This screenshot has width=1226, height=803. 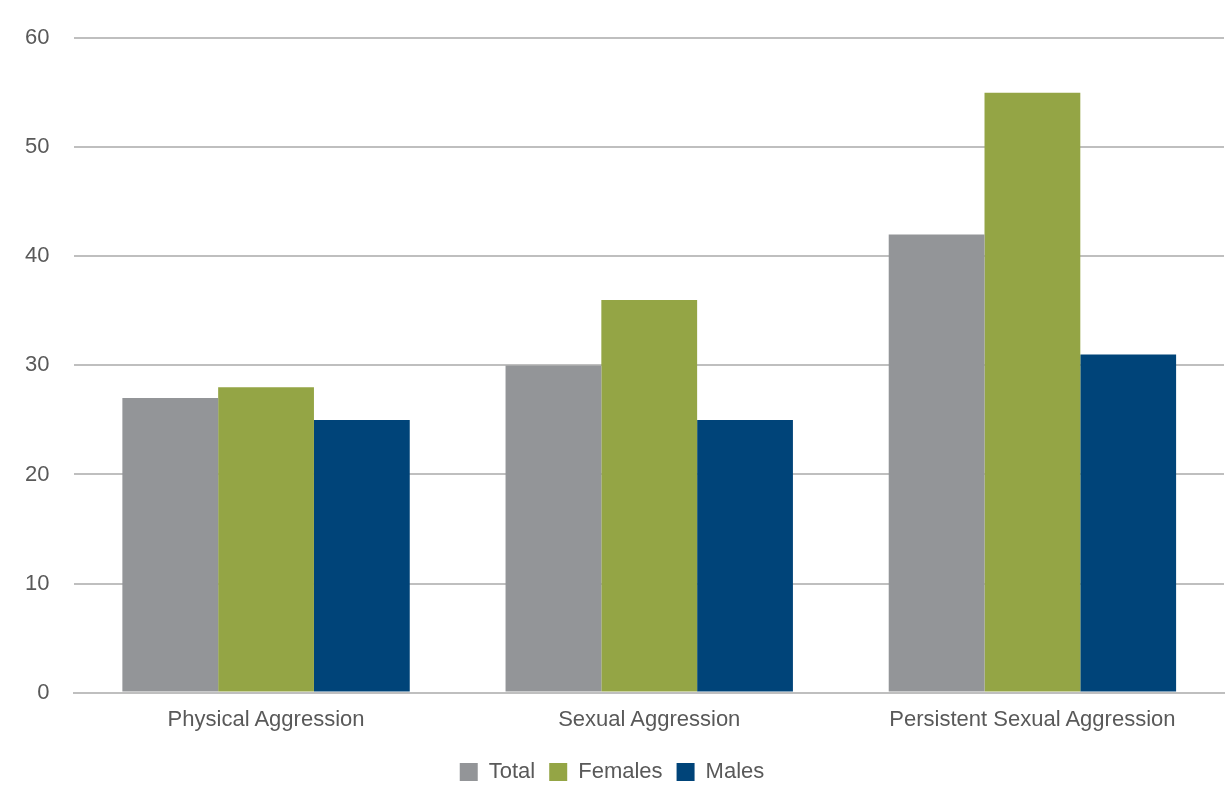 I want to click on legend-label: Males, so click(x=735, y=771).